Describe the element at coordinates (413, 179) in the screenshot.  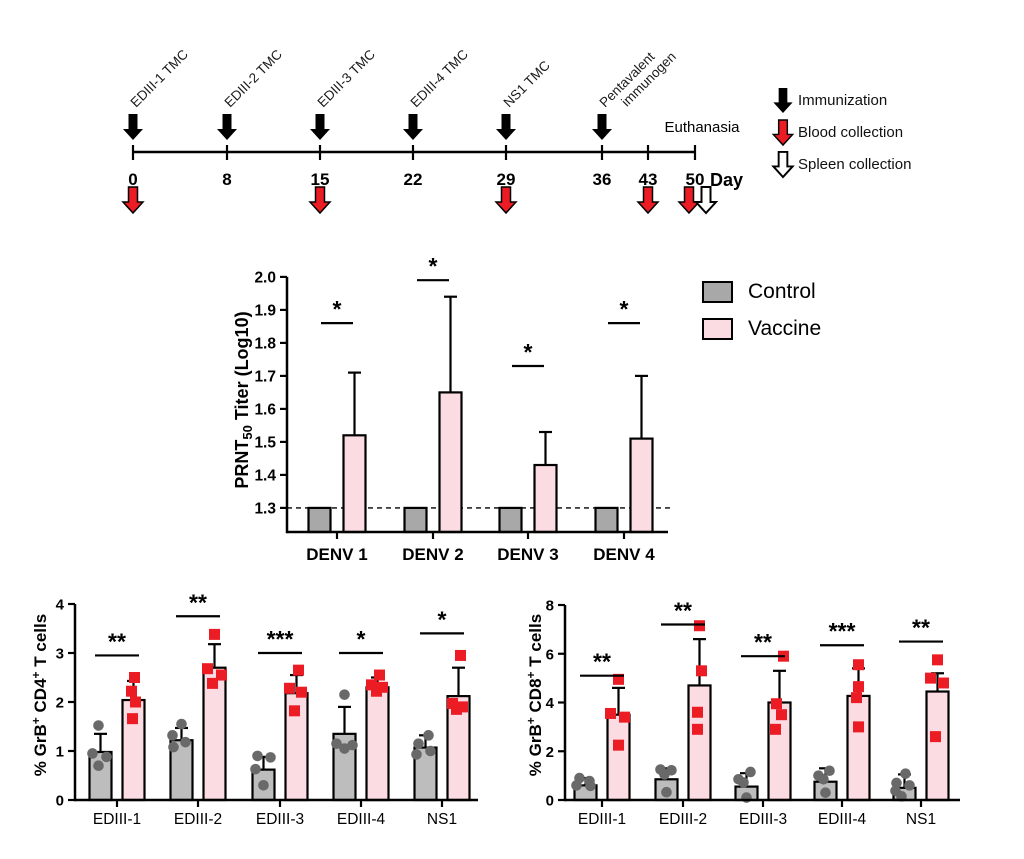
I see `timeline-day-number: 22` at that location.